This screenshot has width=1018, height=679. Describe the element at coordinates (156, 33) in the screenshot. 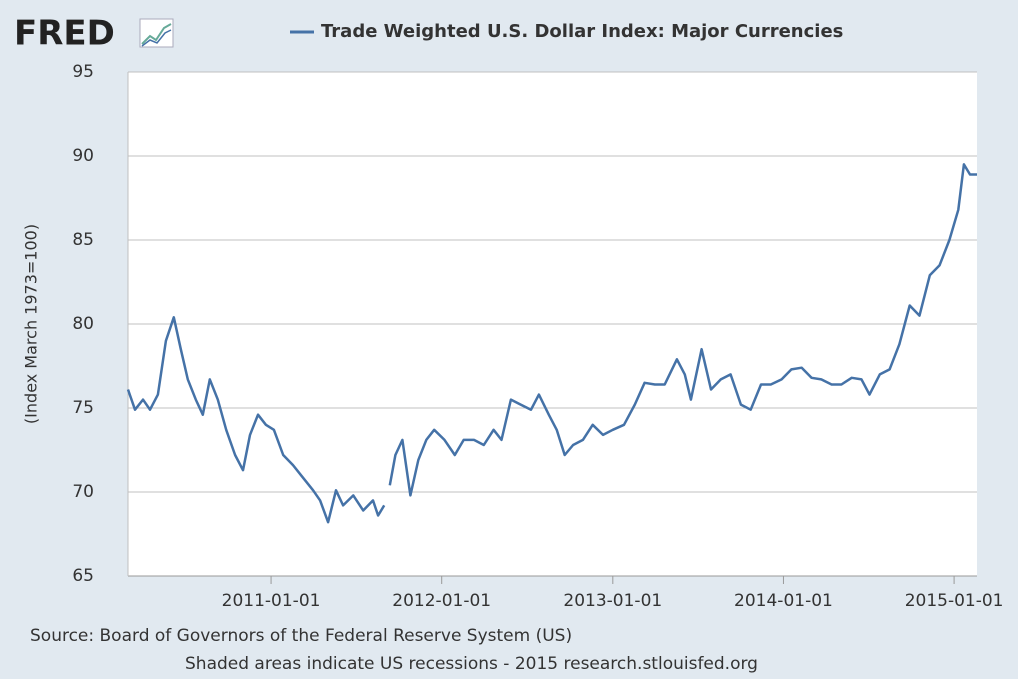

I see `logo-icon` at that location.